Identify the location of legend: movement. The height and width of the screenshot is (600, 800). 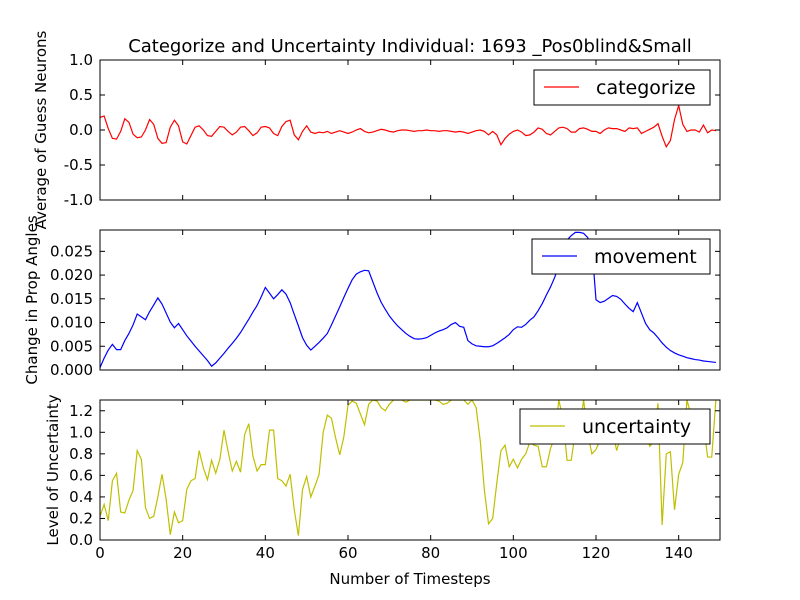
(621, 256).